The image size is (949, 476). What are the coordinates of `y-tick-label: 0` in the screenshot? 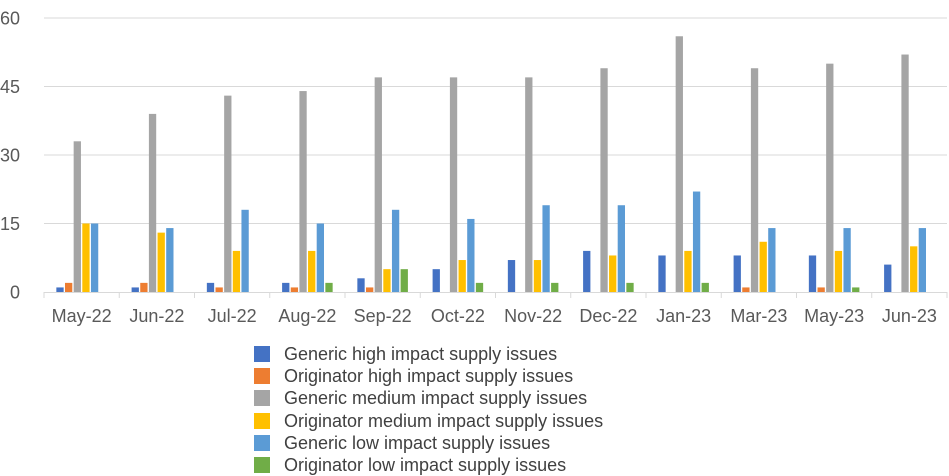 It's located at (15, 293).